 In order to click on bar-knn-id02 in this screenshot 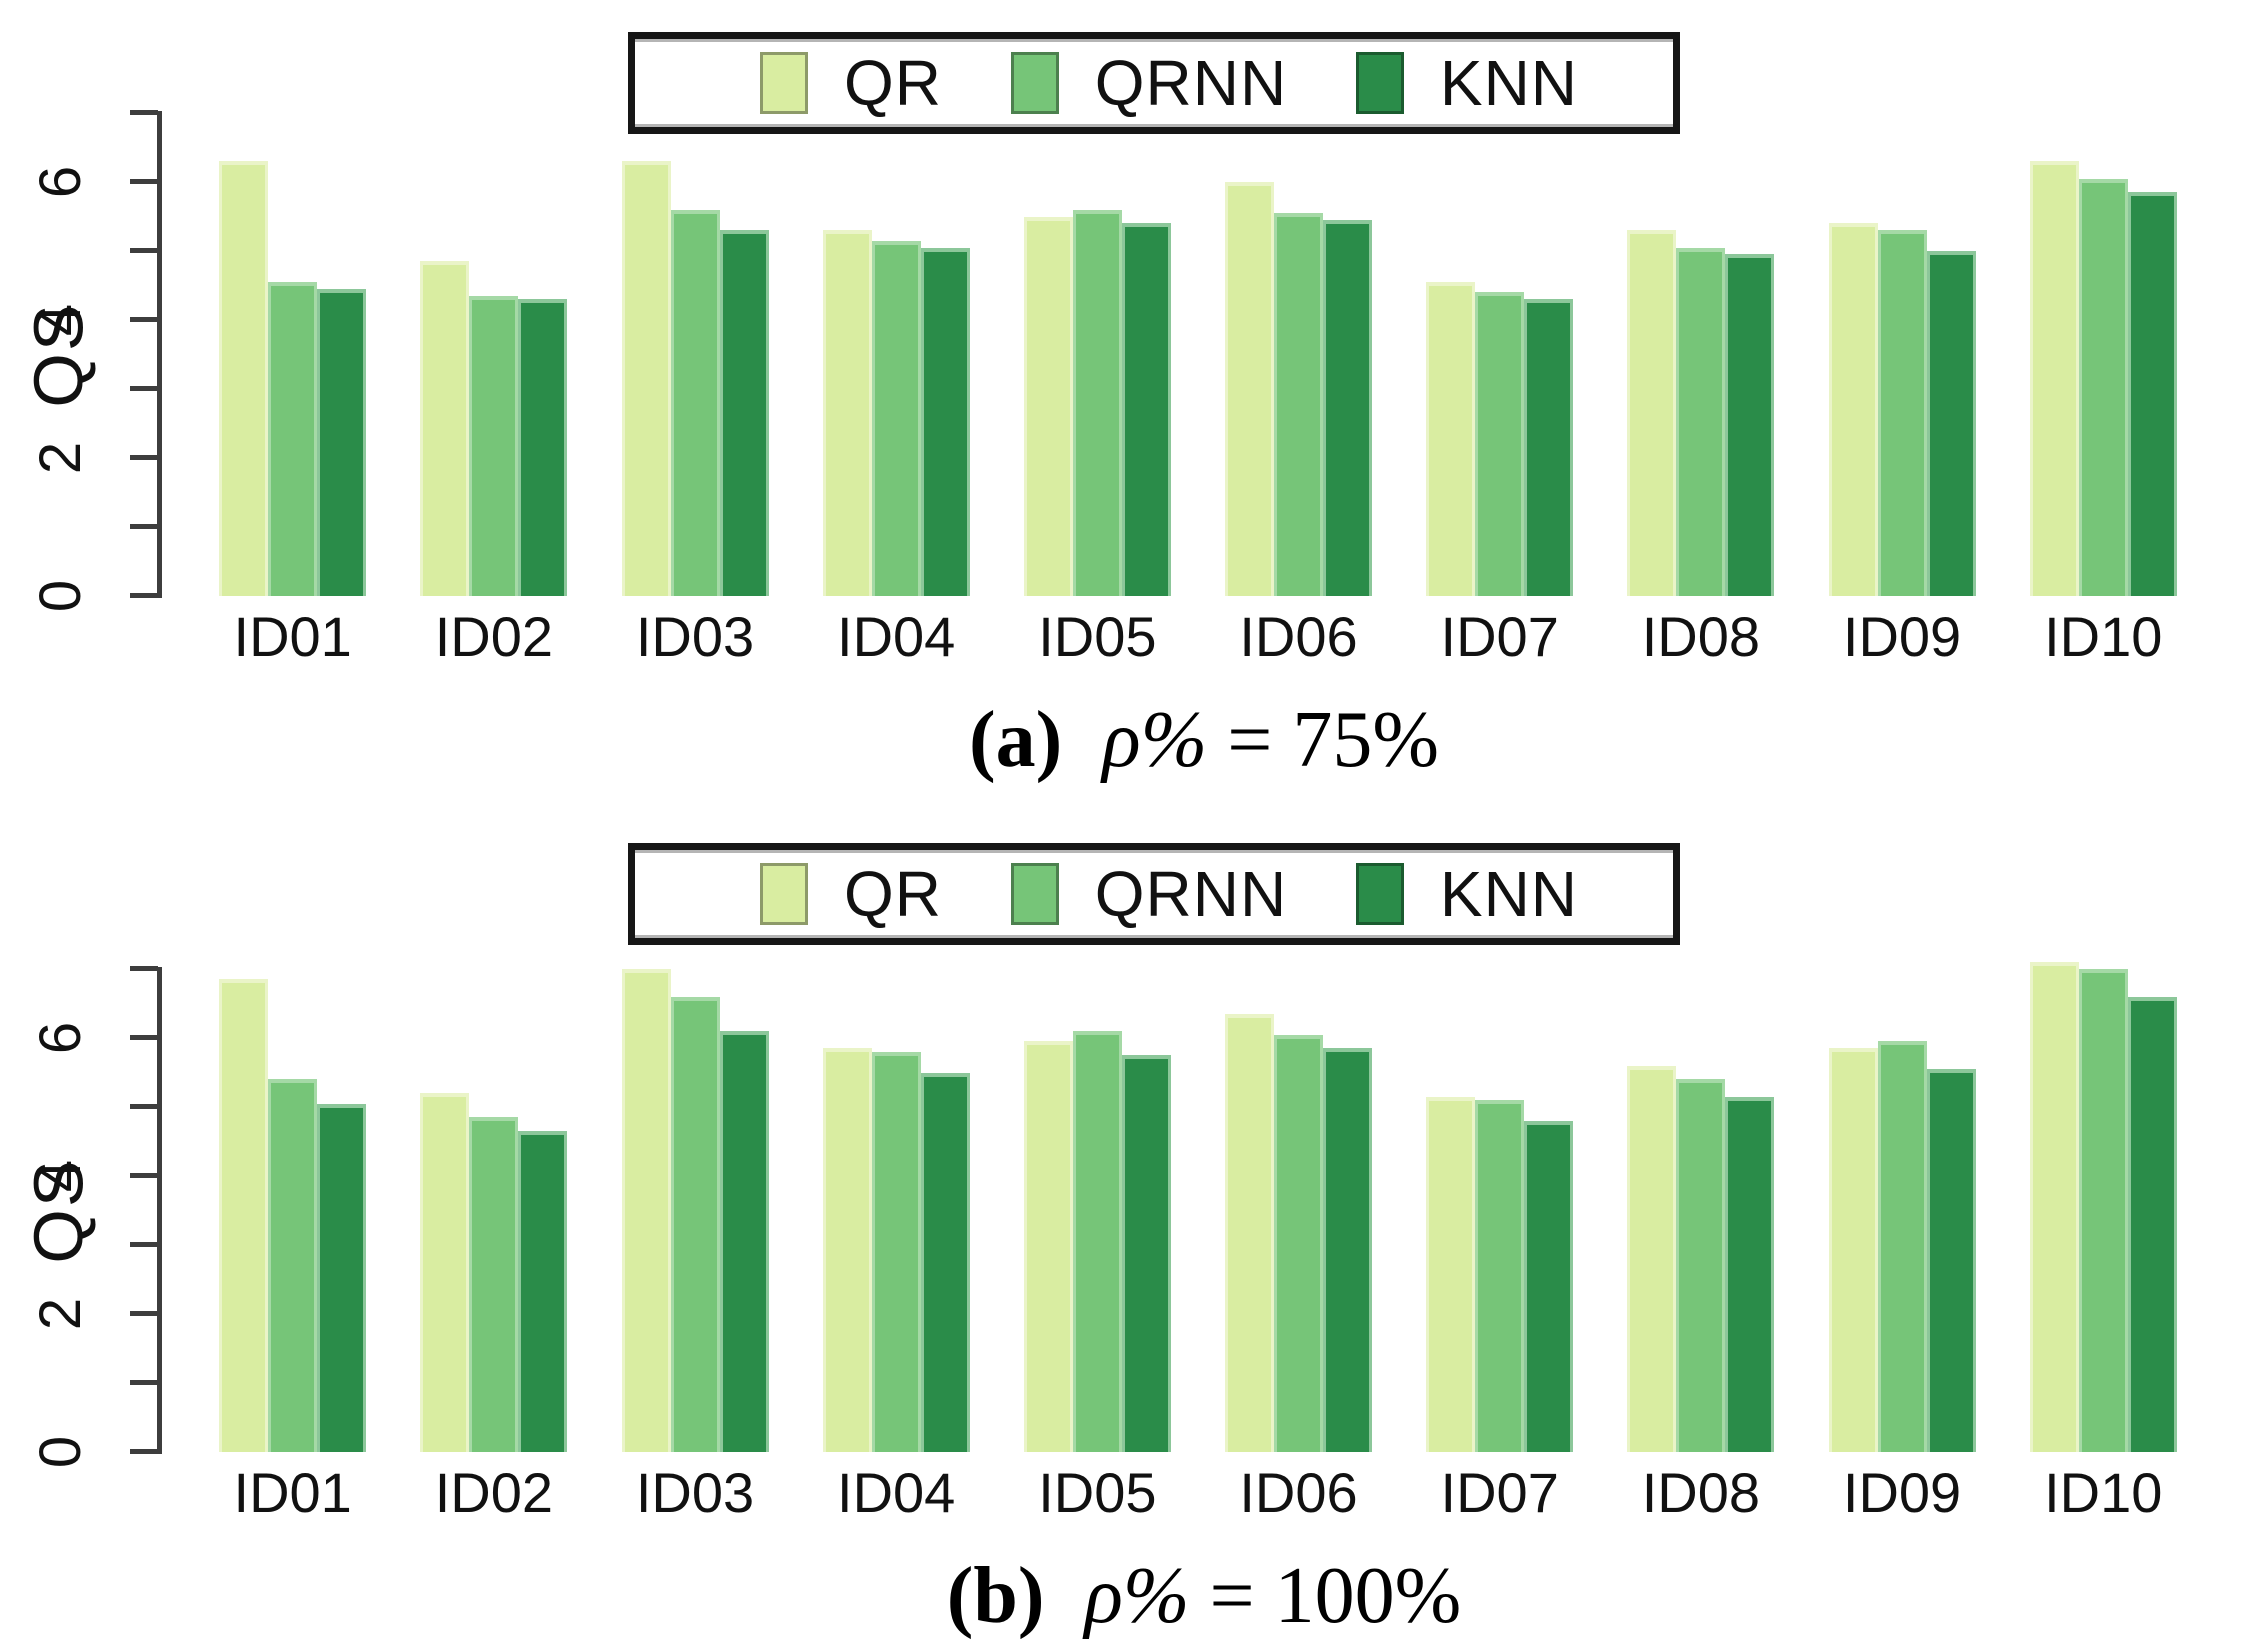, I will do `click(543, 1291)`.